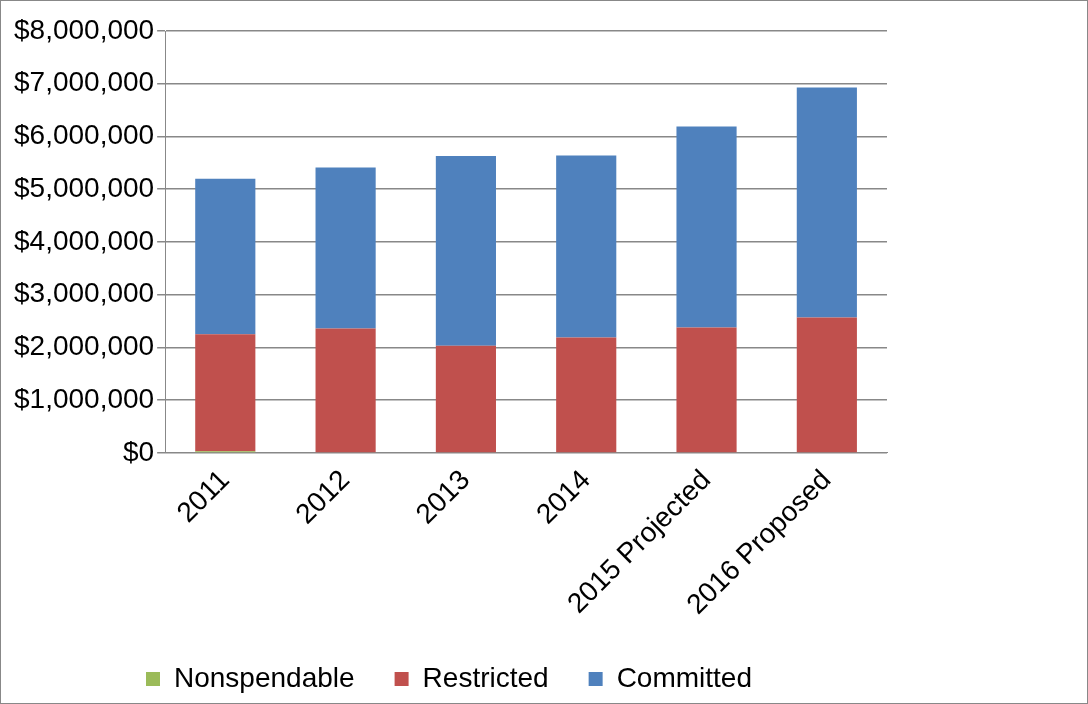 This screenshot has width=1088, height=704. I want to click on legend-label: Nonspendable, so click(264, 677).